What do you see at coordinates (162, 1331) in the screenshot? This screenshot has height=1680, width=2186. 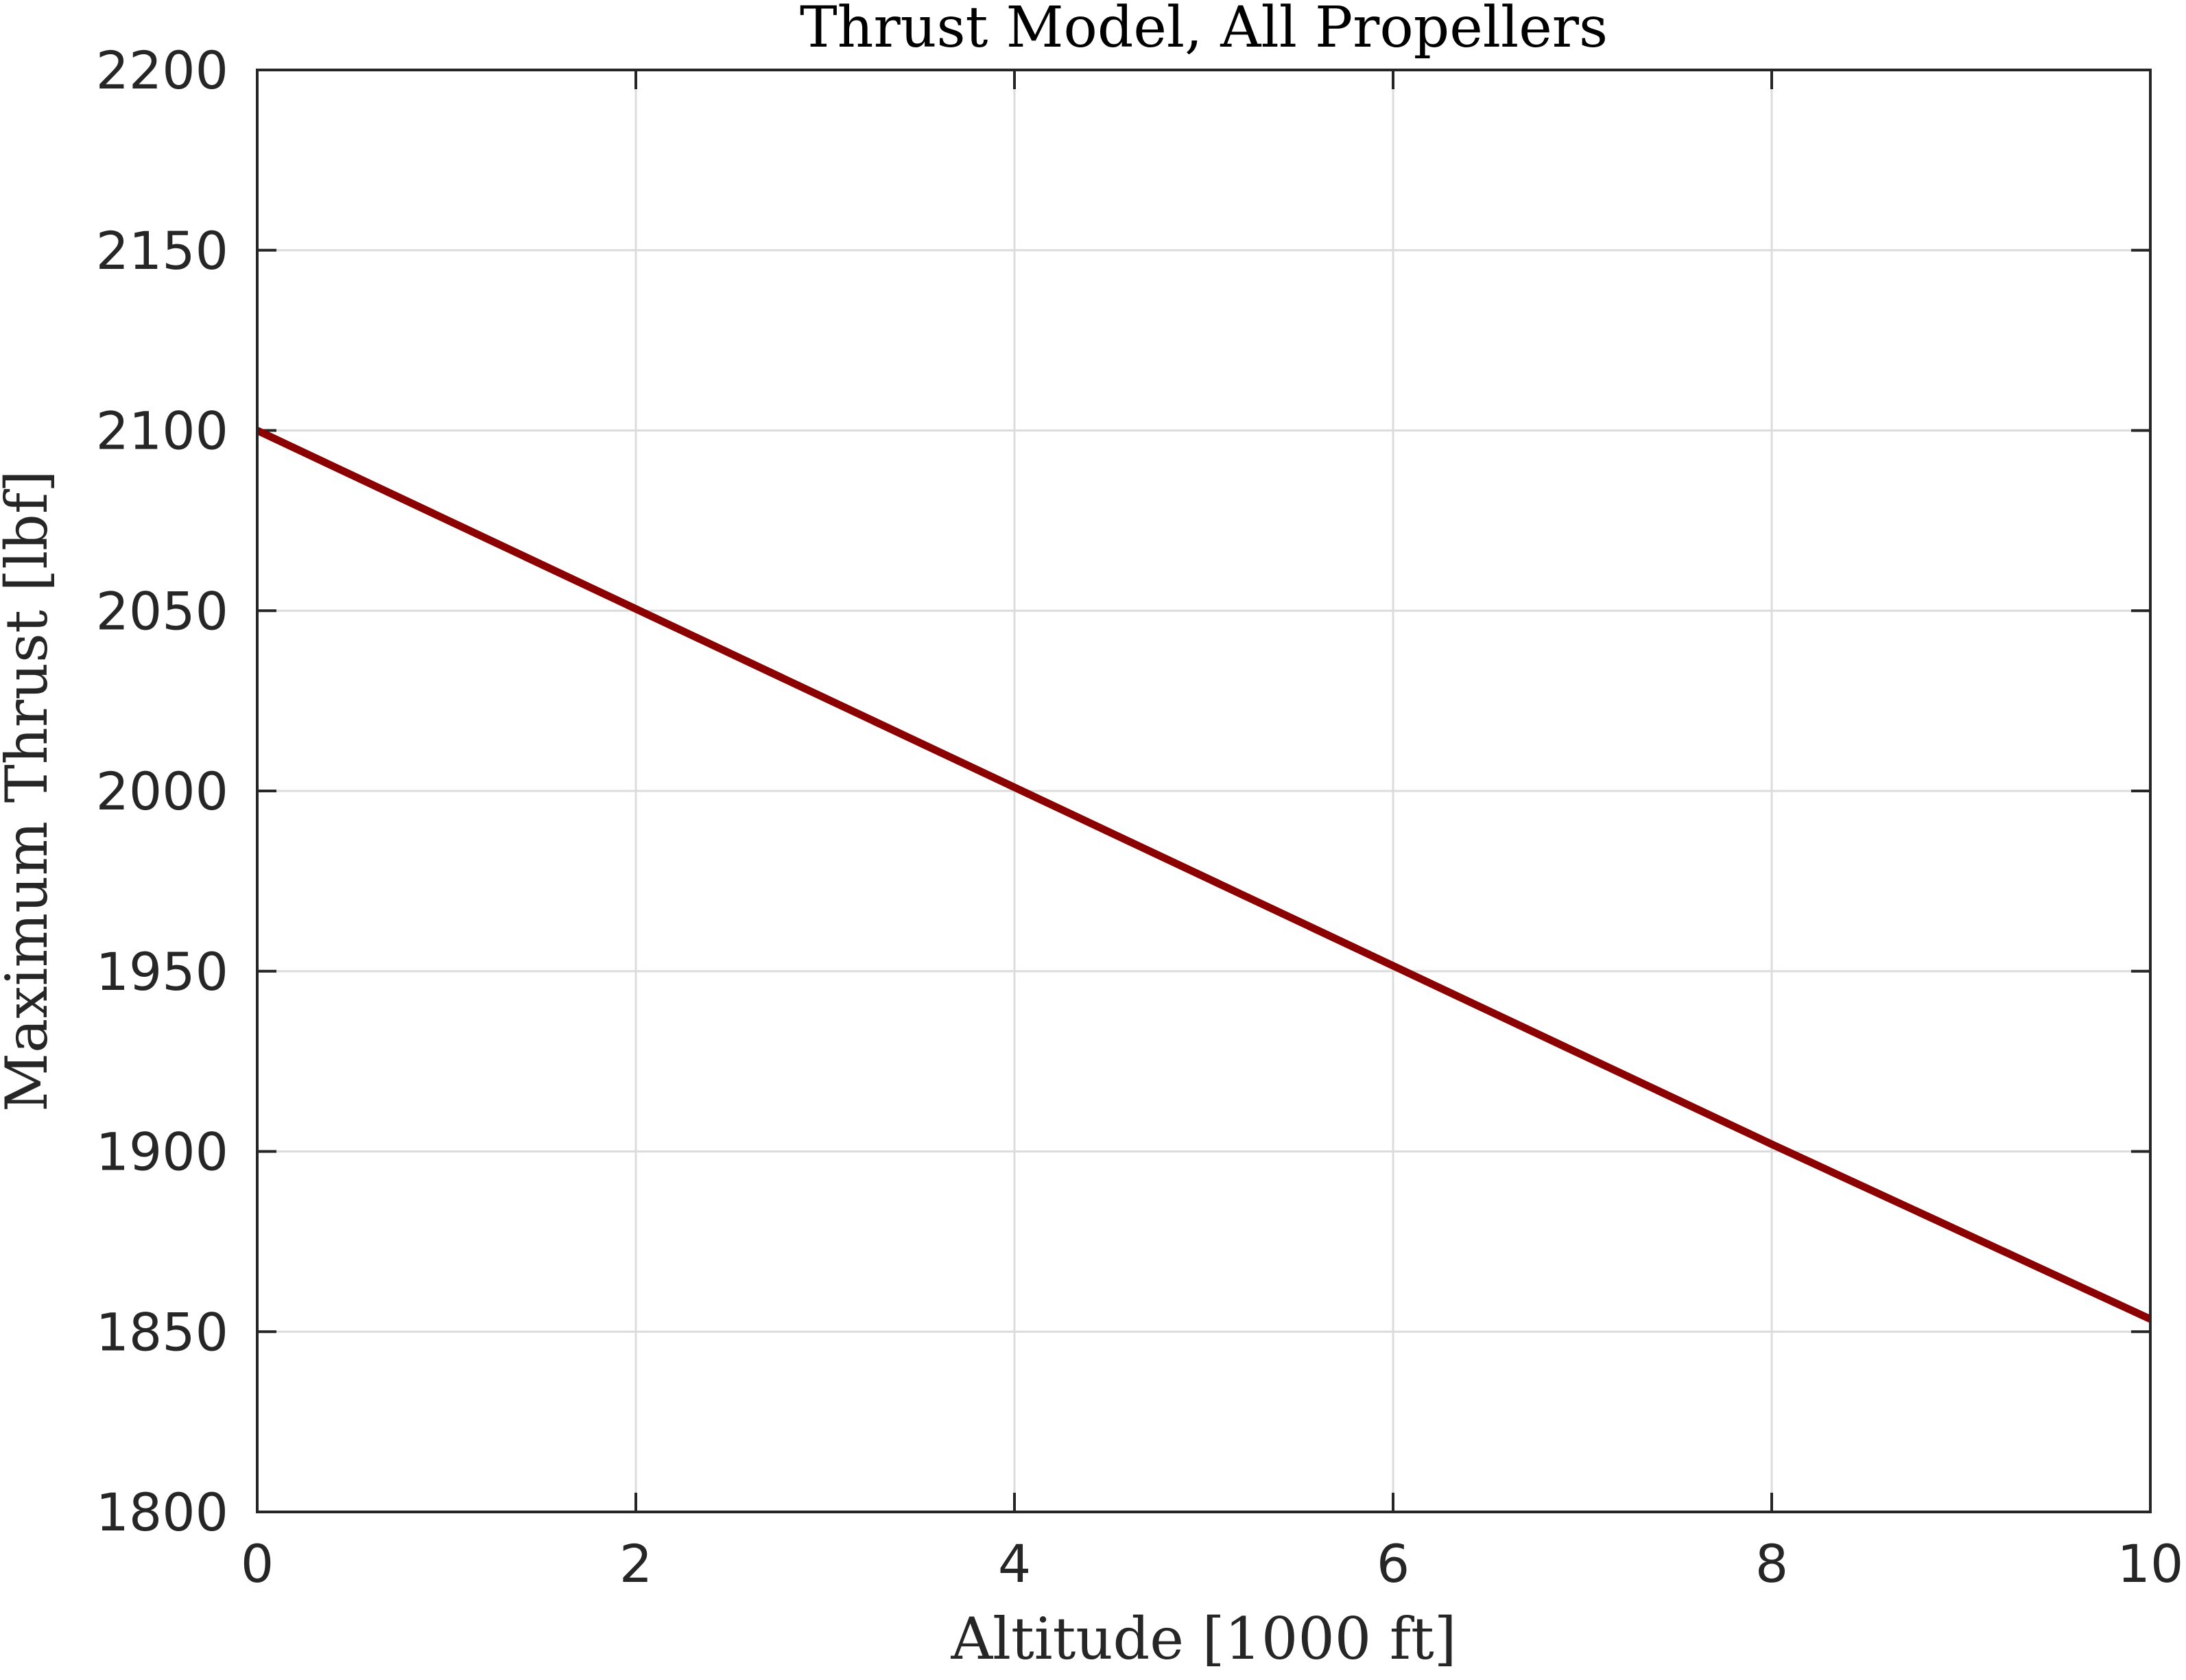 I see `y-tick-label: 1850` at bounding box center [162, 1331].